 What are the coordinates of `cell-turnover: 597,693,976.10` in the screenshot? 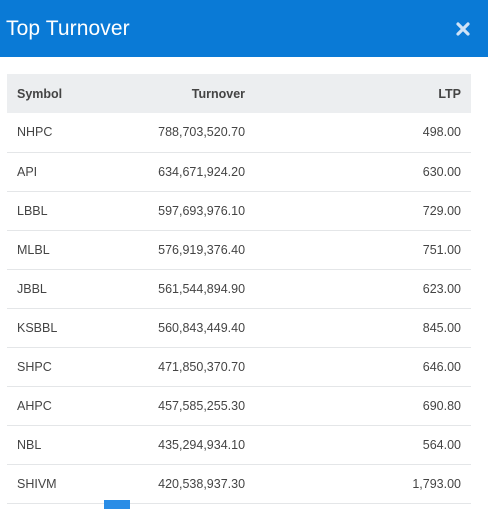 It's located at (202, 210).